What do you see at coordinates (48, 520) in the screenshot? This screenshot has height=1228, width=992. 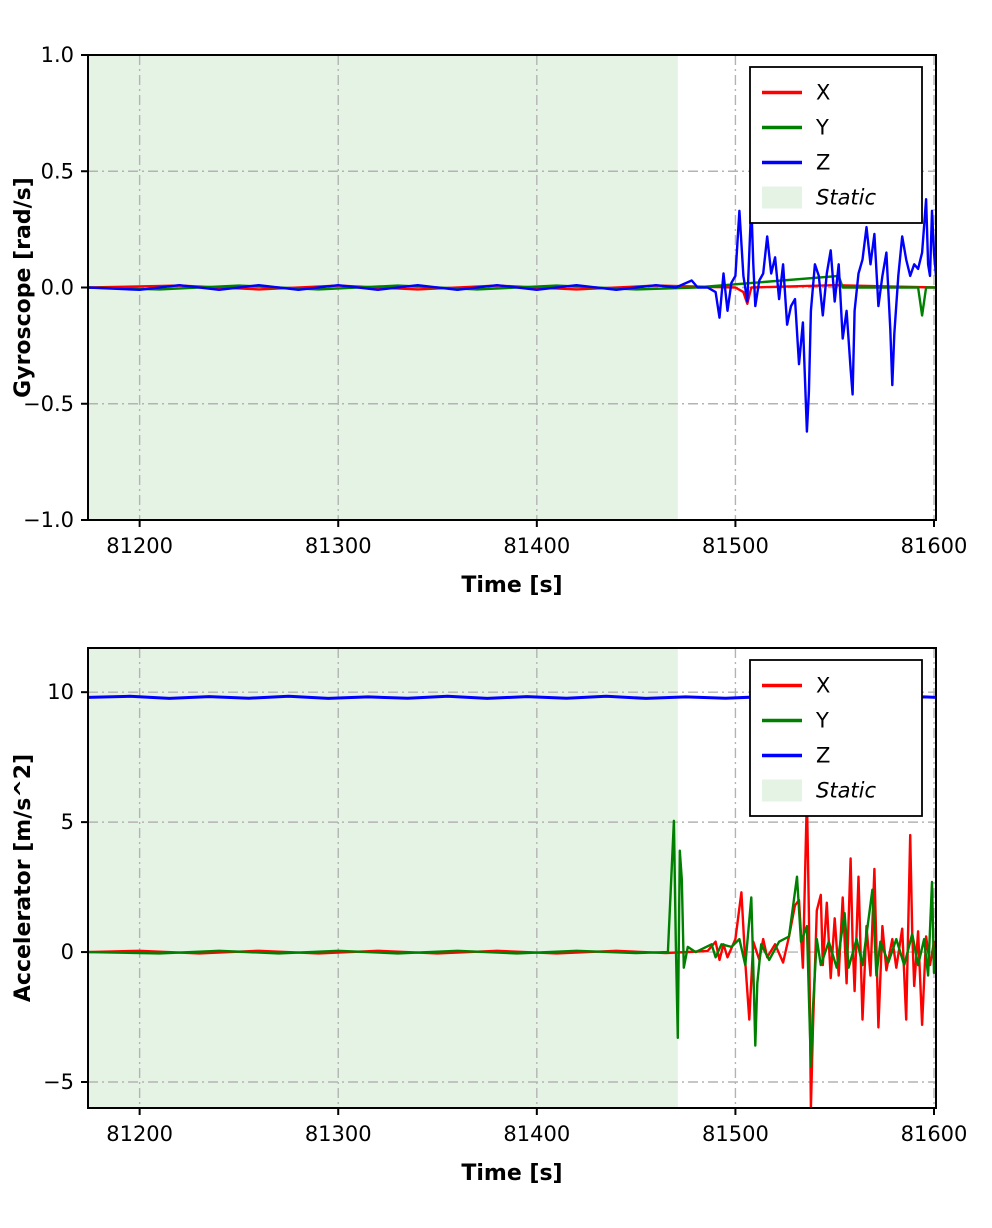 I see `y-tick-label: −1.0` at bounding box center [48, 520].